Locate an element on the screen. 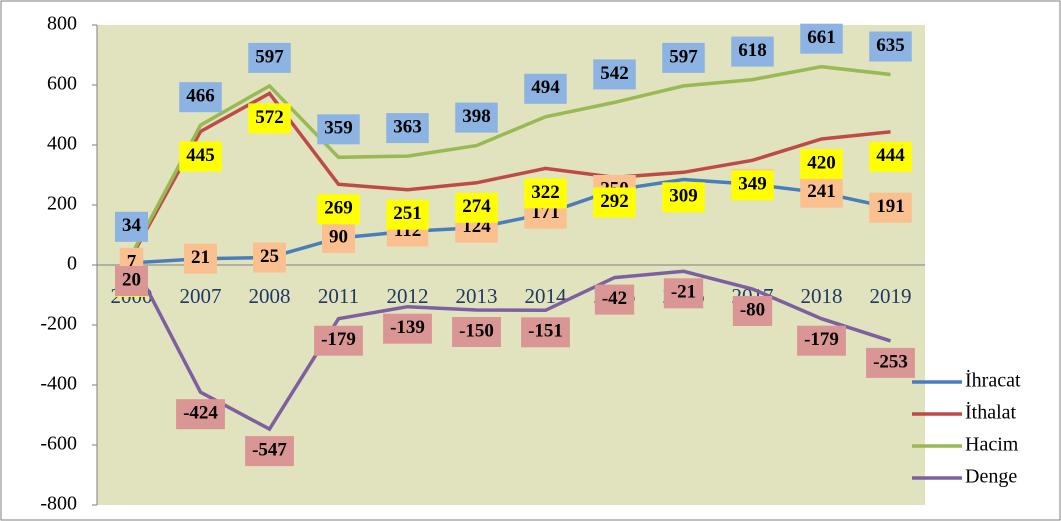 Image resolution: width=1061 pixels, height=521 pixels. data-label: 292 is located at coordinates (614, 202).